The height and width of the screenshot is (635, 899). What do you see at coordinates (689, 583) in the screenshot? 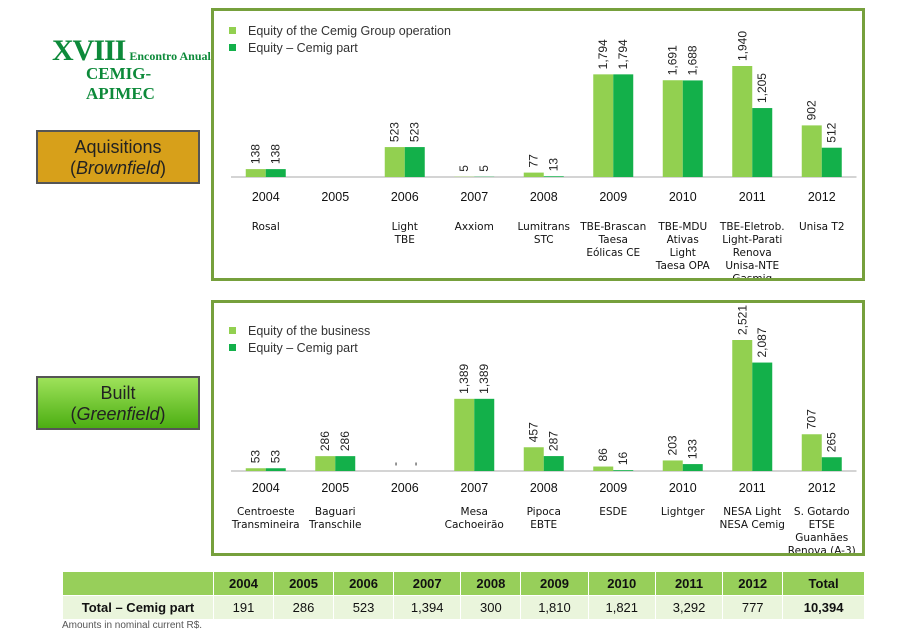
I see `totals-year-header: 2011` at bounding box center [689, 583].